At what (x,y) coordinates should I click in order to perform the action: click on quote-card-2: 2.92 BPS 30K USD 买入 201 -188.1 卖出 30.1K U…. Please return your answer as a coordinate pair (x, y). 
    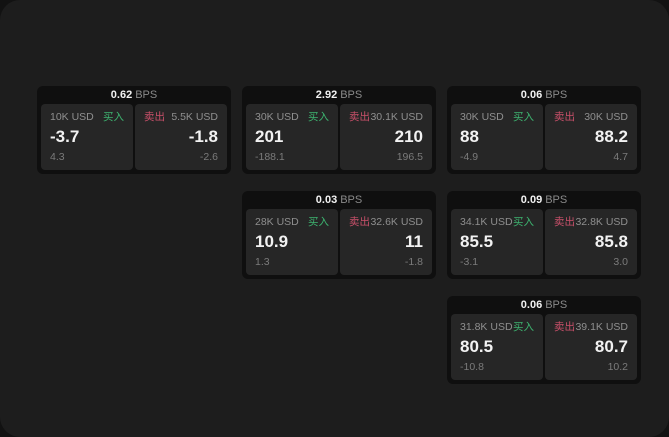
    Looking at the image, I should click on (339, 130).